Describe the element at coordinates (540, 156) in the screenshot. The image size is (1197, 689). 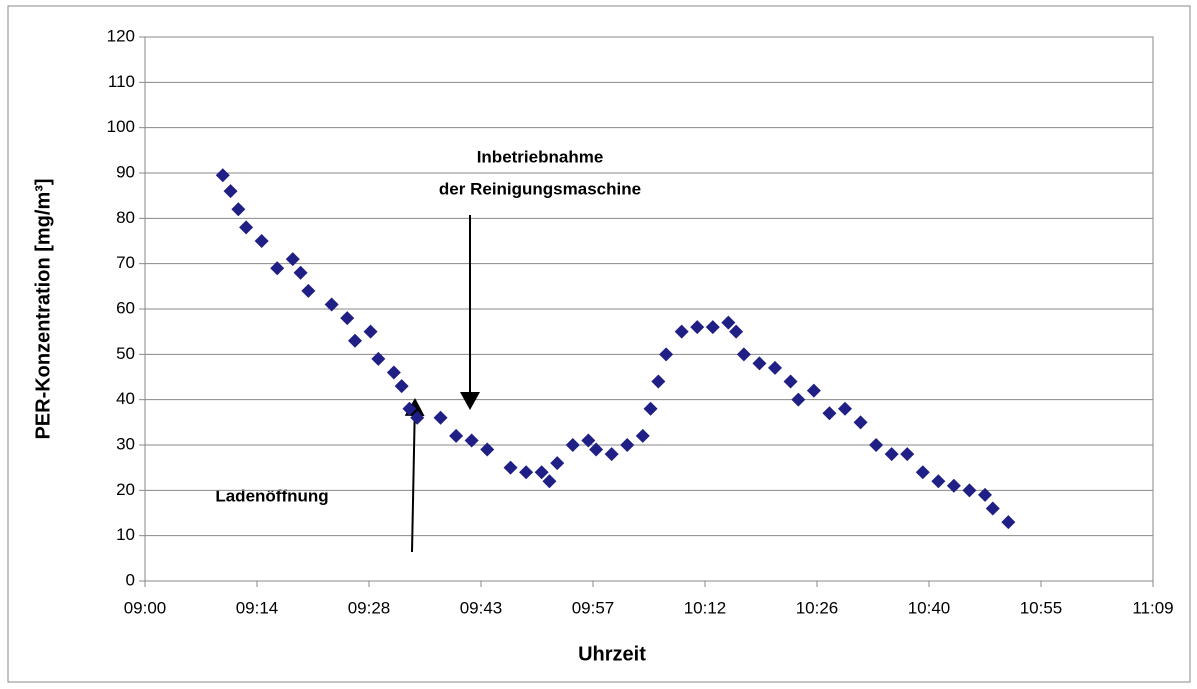
I see `annotation: Inbetriebnahme` at that location.